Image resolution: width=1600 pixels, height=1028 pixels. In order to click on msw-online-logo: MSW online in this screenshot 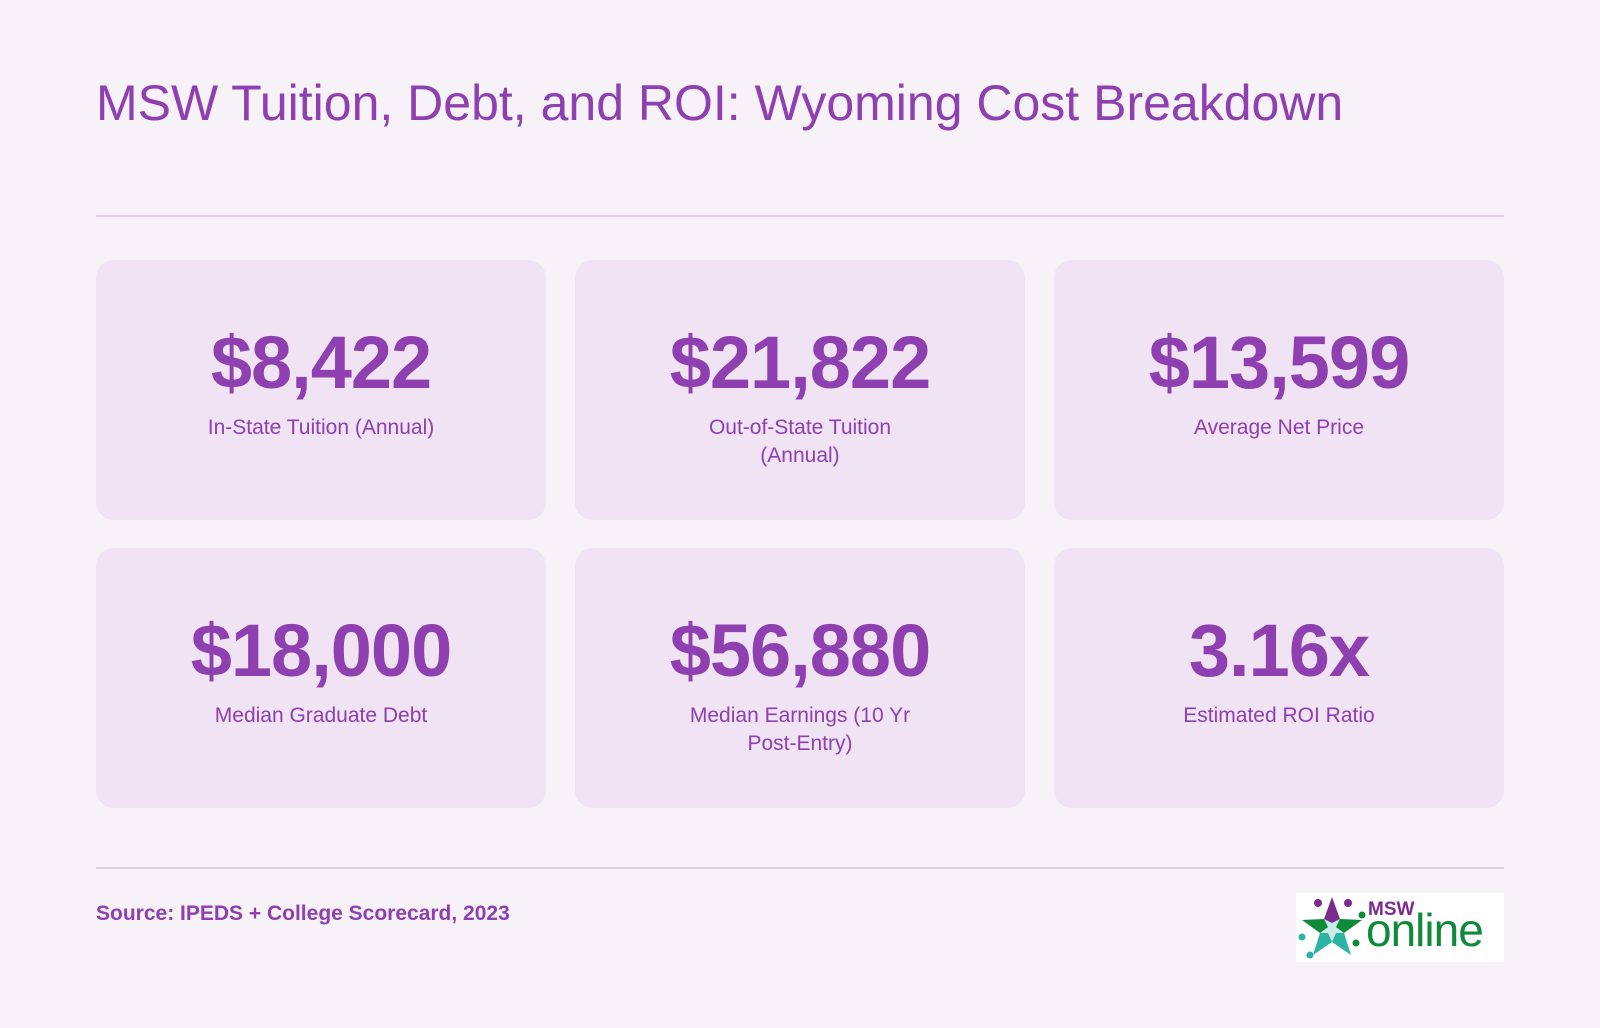, I will do `click(1400, 927)`.